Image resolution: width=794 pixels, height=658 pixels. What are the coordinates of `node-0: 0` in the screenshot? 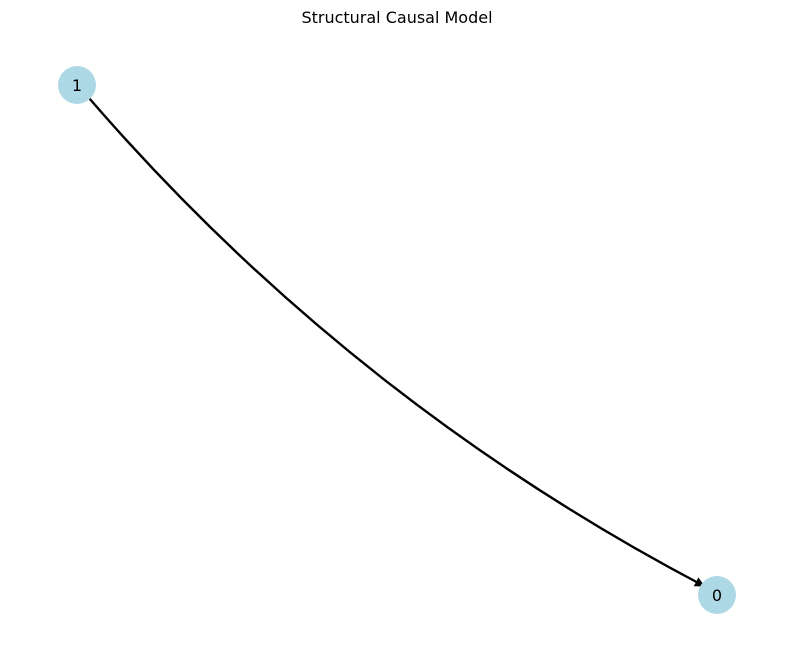 It's located at (717, 595).